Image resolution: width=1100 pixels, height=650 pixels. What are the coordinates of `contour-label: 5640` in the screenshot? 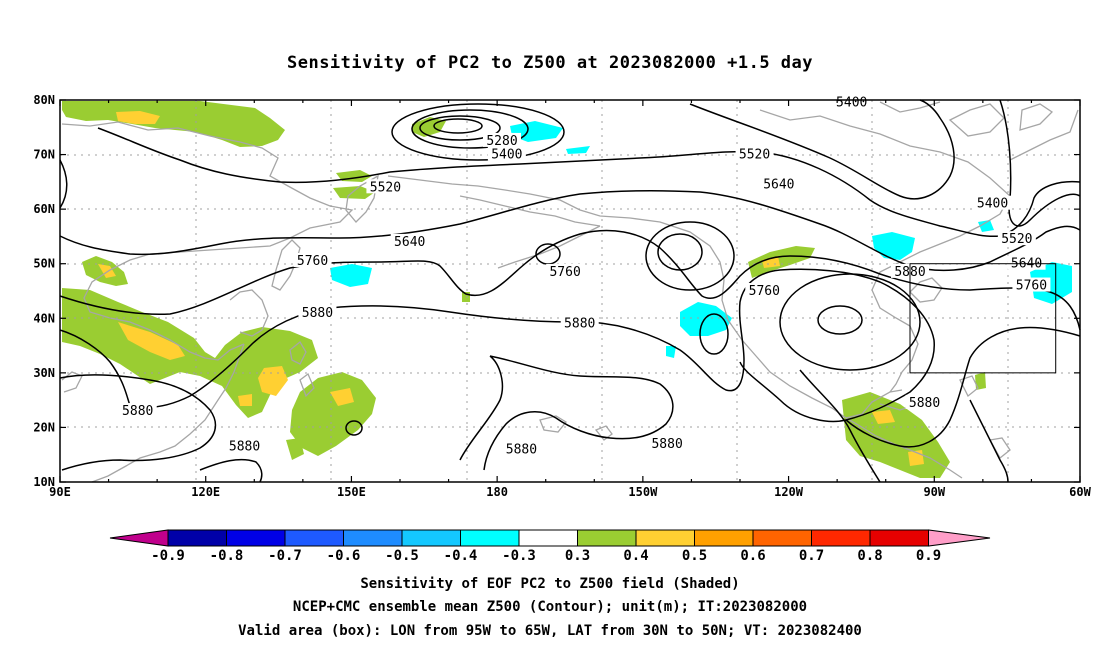 It's located at (778, 185).